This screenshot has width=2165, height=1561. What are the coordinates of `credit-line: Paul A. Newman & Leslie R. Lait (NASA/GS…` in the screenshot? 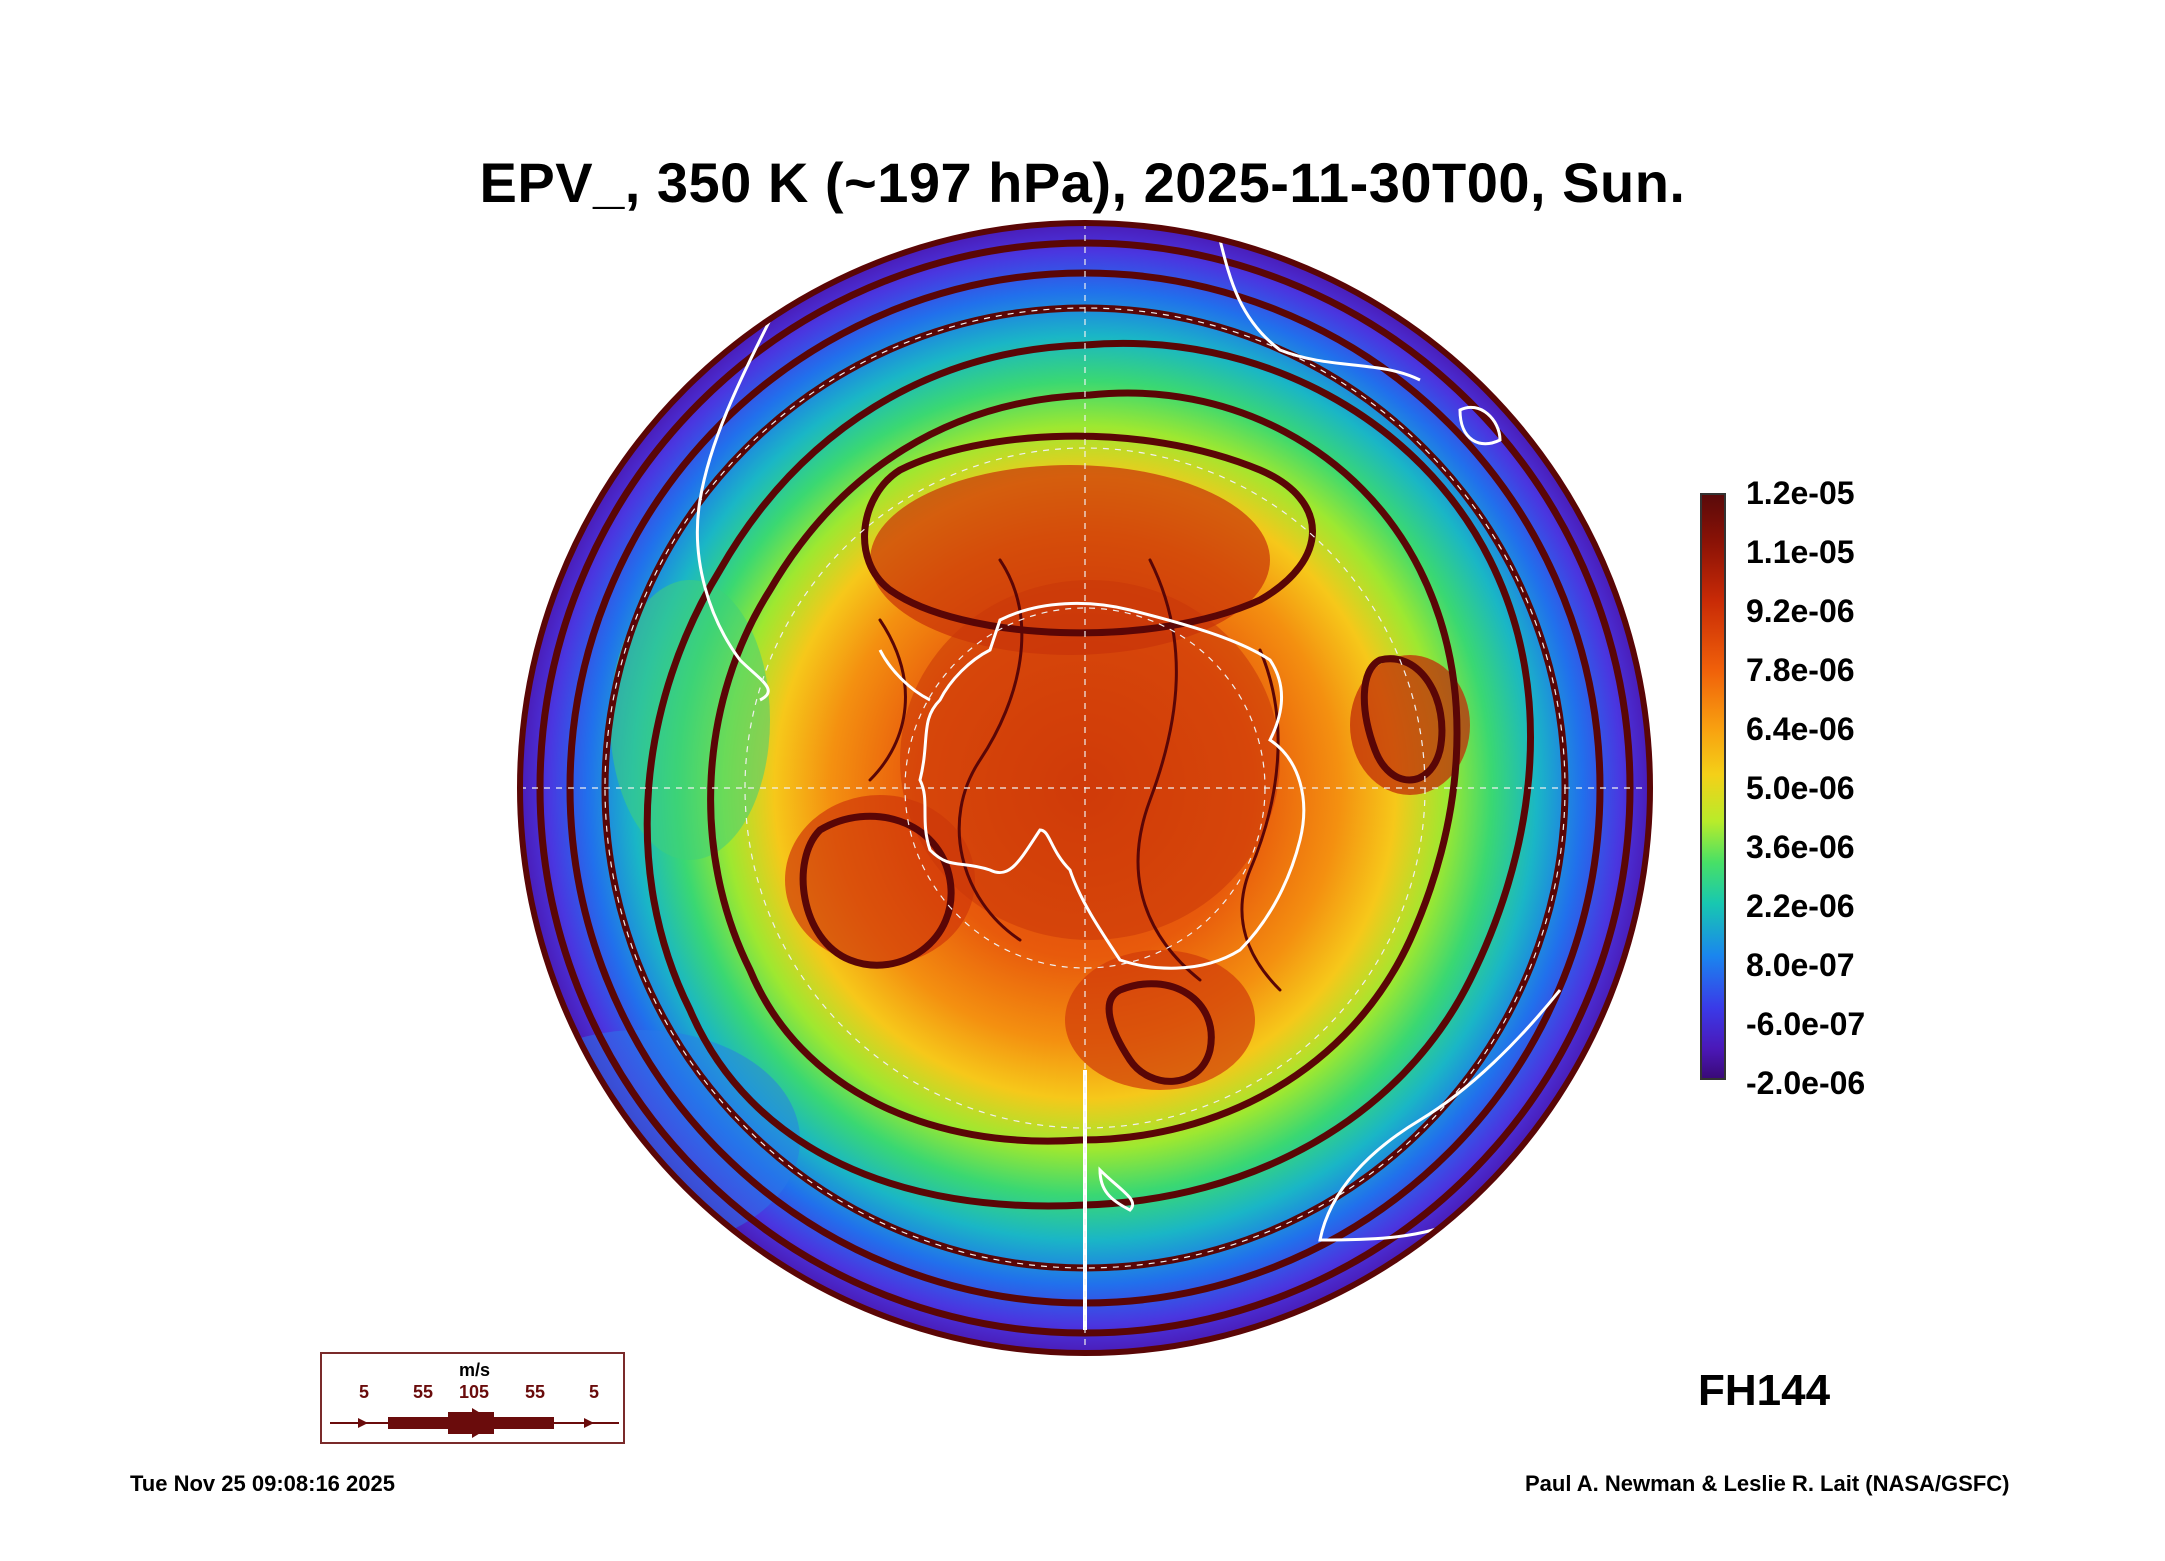 It's located at (1767, 1483).